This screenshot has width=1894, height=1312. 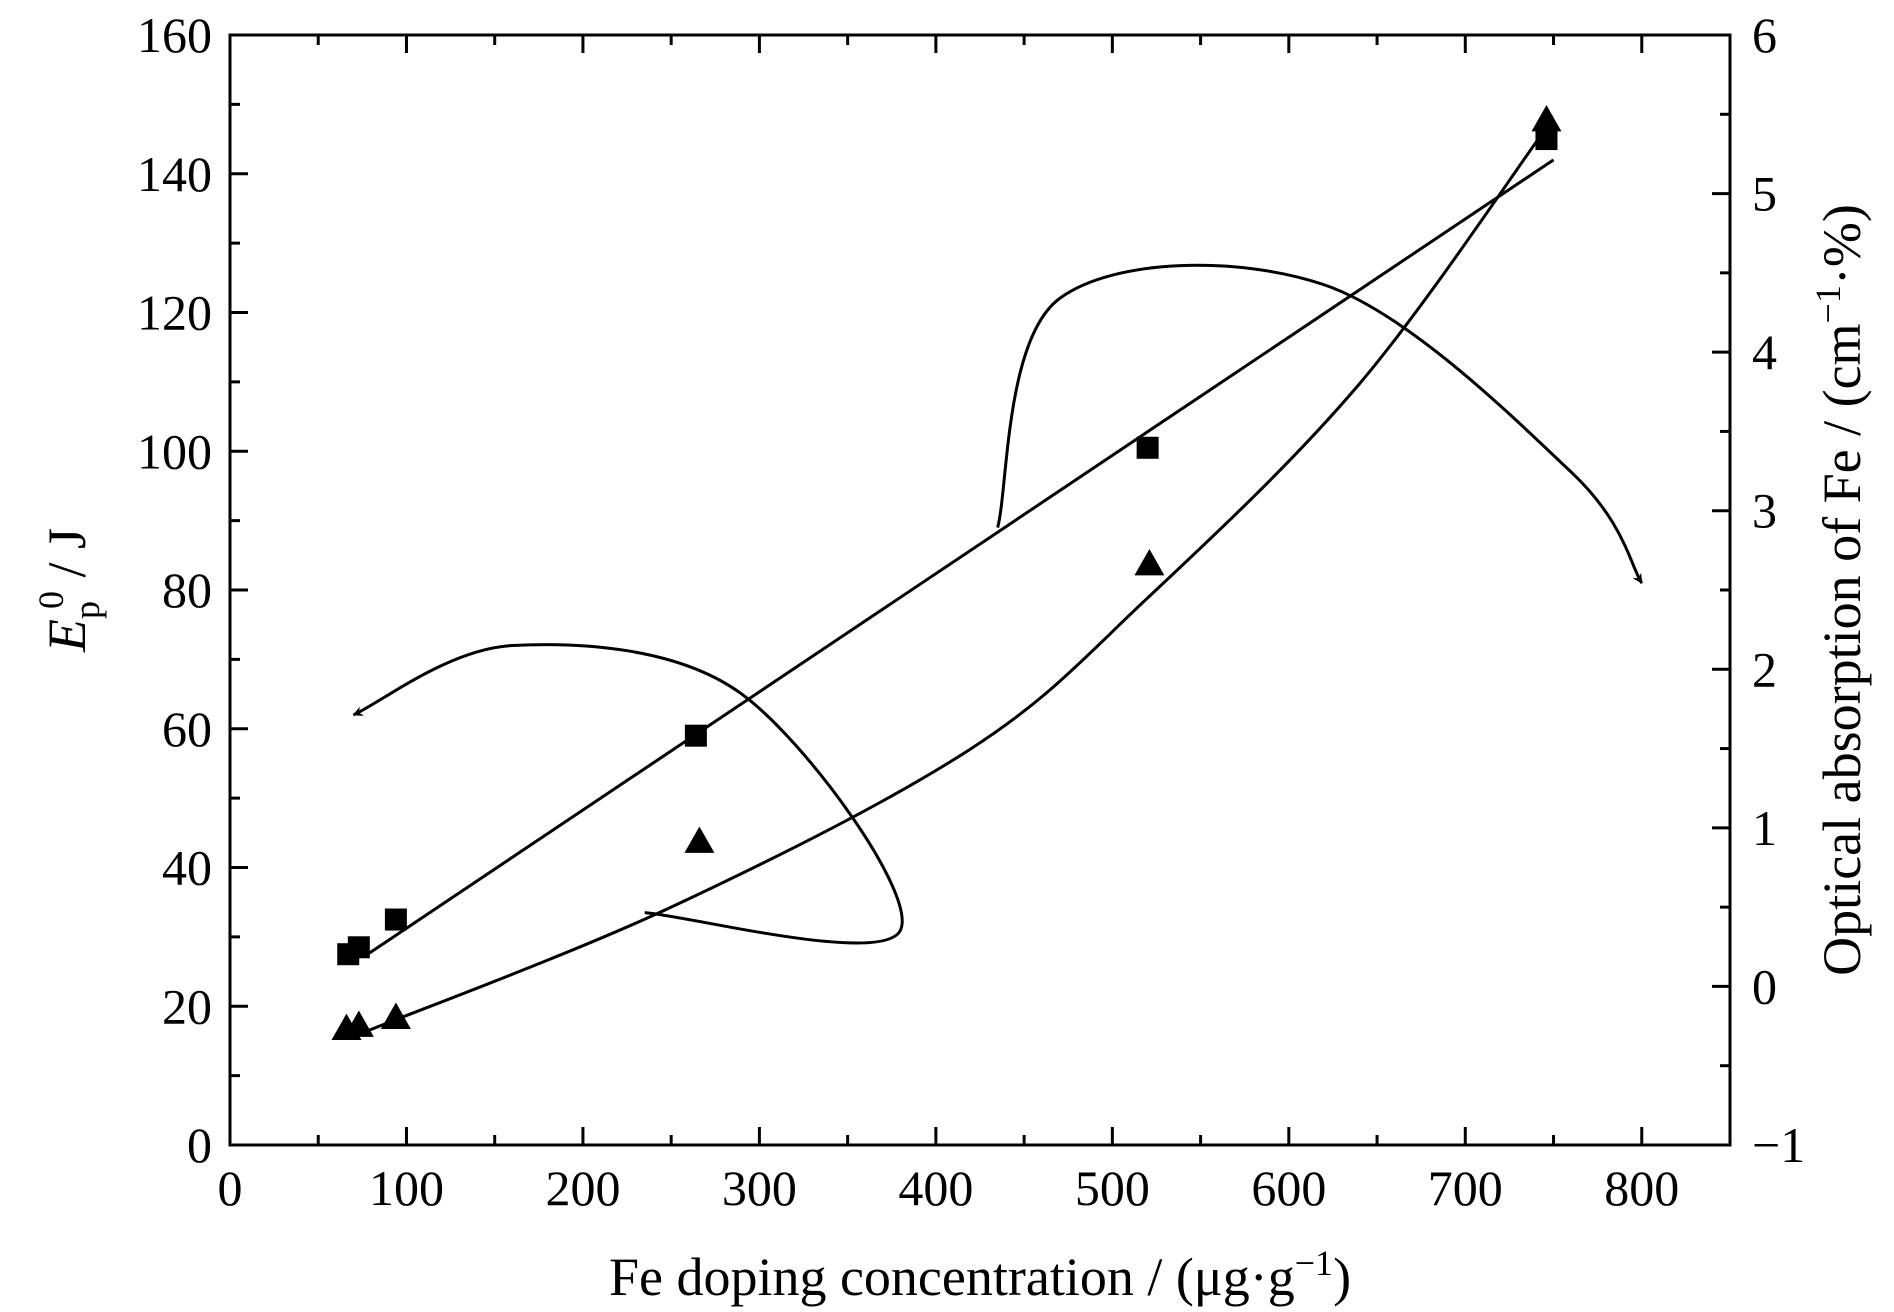 What do you see at coordinates (980, 1275) in the screenshot?
I see `x-axis-title: Fe doping concentration / (μg·g−1)` at bounding box center [980, 1275].